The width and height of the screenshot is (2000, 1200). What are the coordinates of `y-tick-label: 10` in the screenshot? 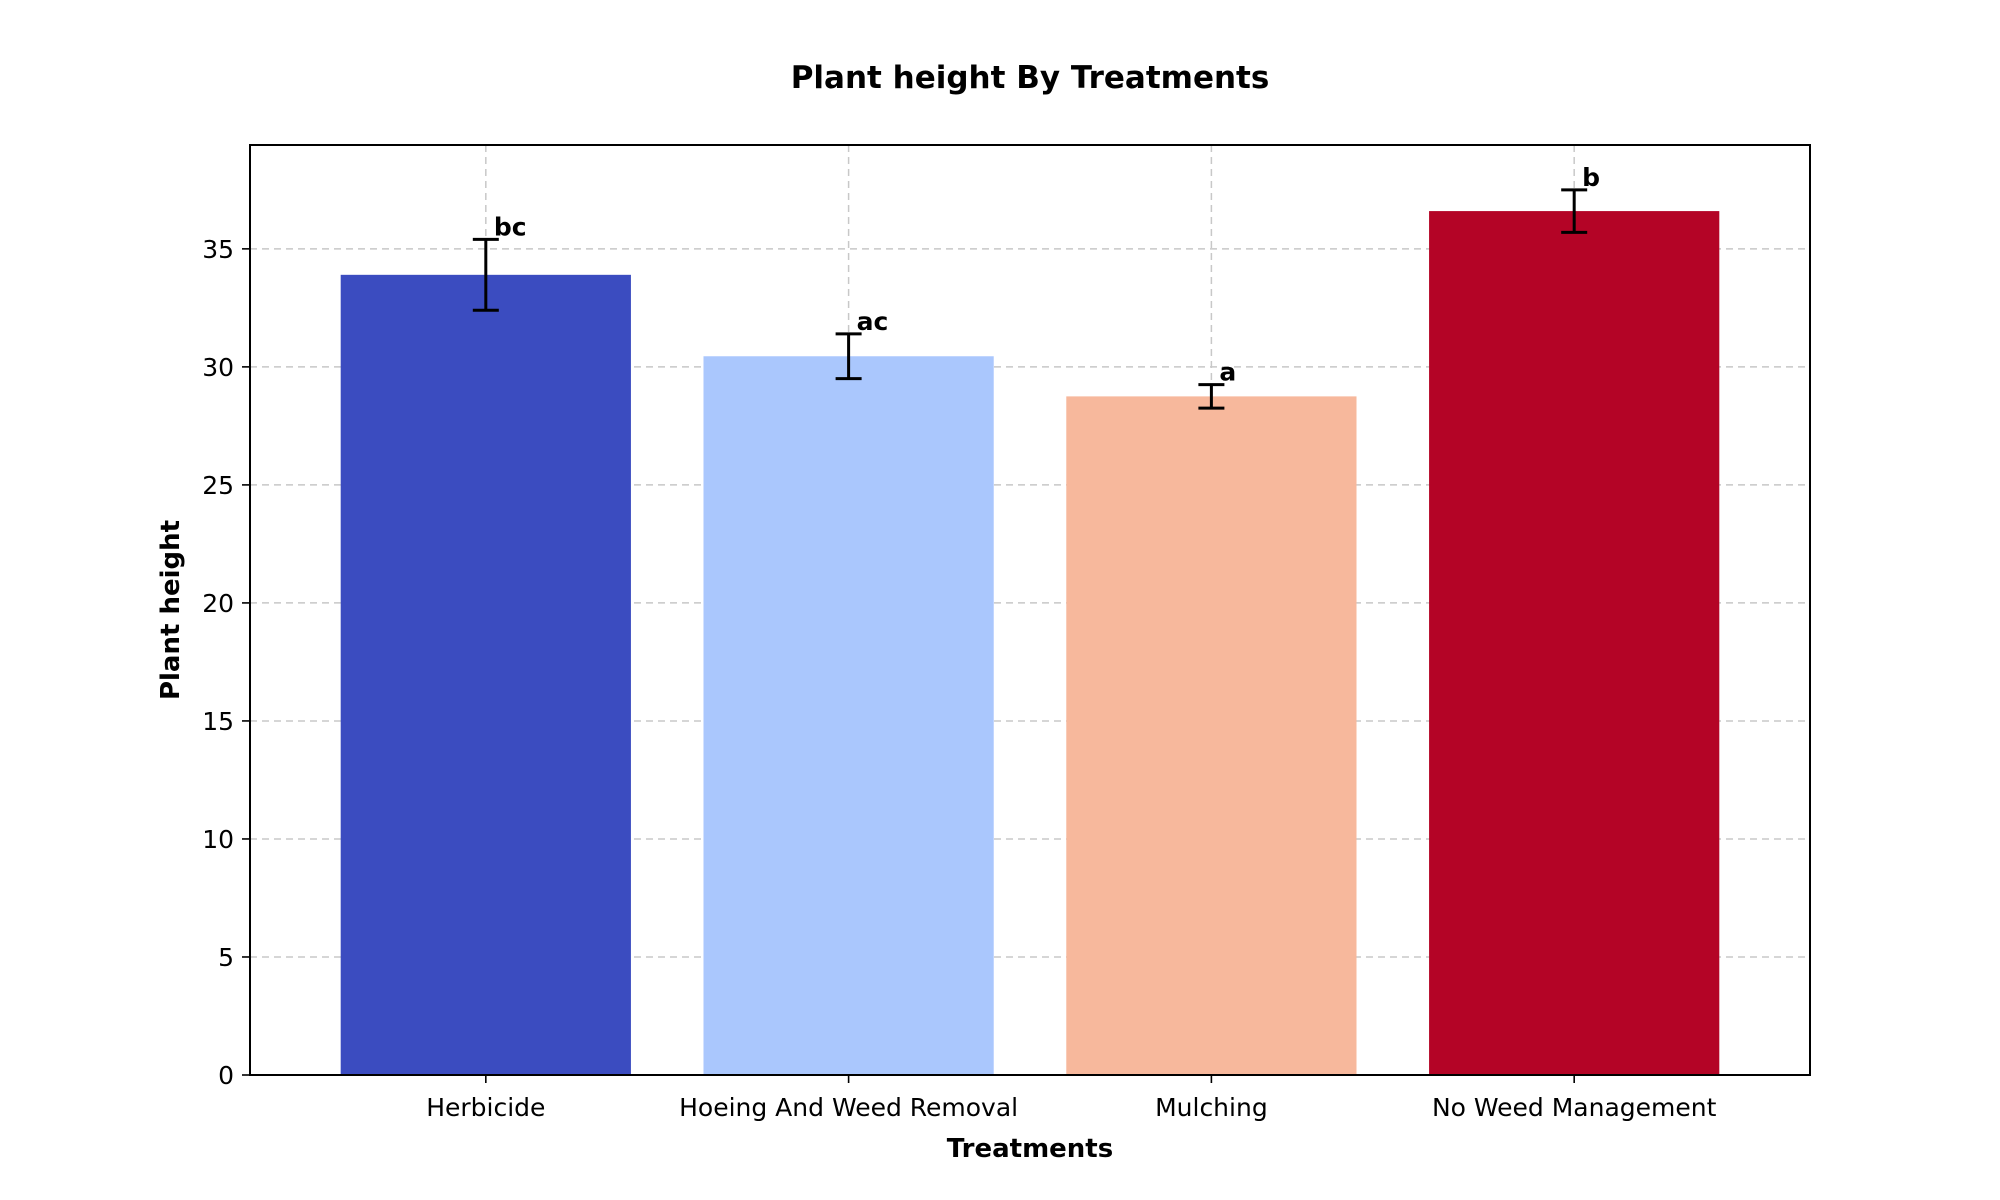 It's located at (218, 839).